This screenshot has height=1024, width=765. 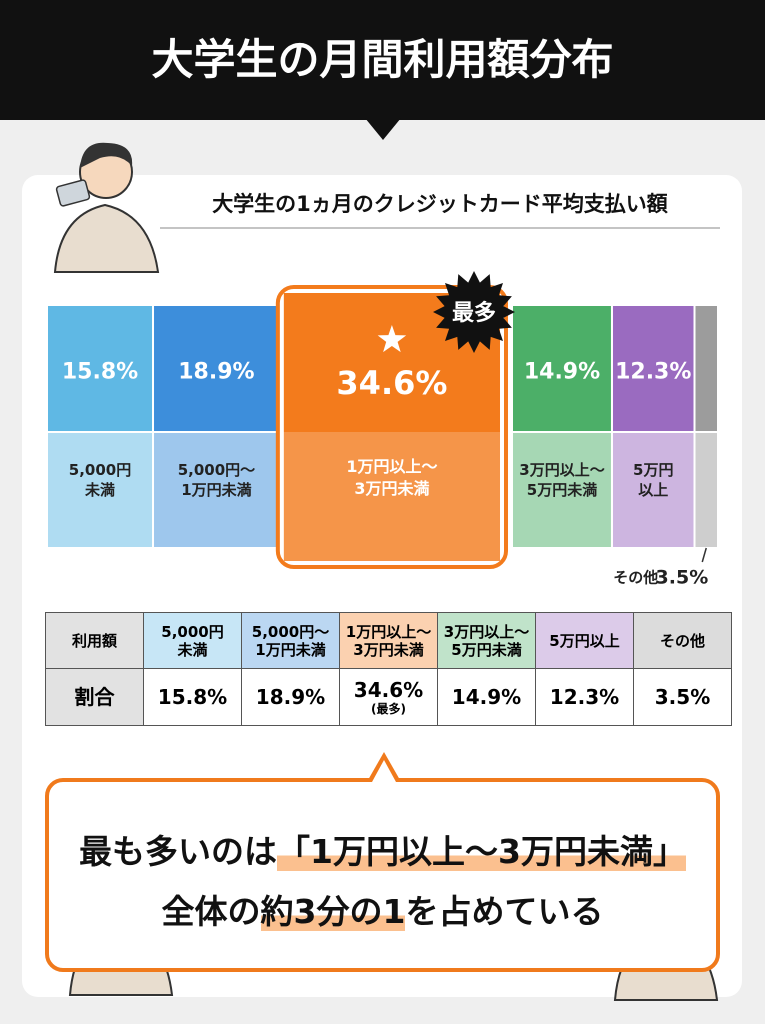 What do you see at coordinates (562, 372) in the screenshot?
I see `value-label: 14.9%` at bounding box center [562, 372].